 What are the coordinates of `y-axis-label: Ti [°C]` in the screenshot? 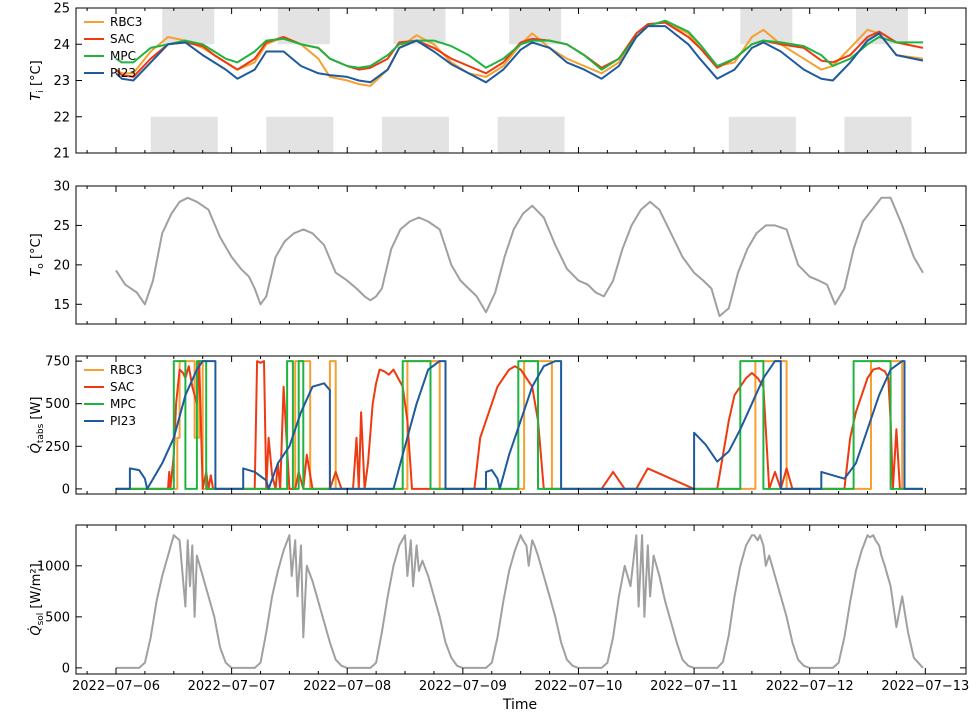 It's located at (37, 80).